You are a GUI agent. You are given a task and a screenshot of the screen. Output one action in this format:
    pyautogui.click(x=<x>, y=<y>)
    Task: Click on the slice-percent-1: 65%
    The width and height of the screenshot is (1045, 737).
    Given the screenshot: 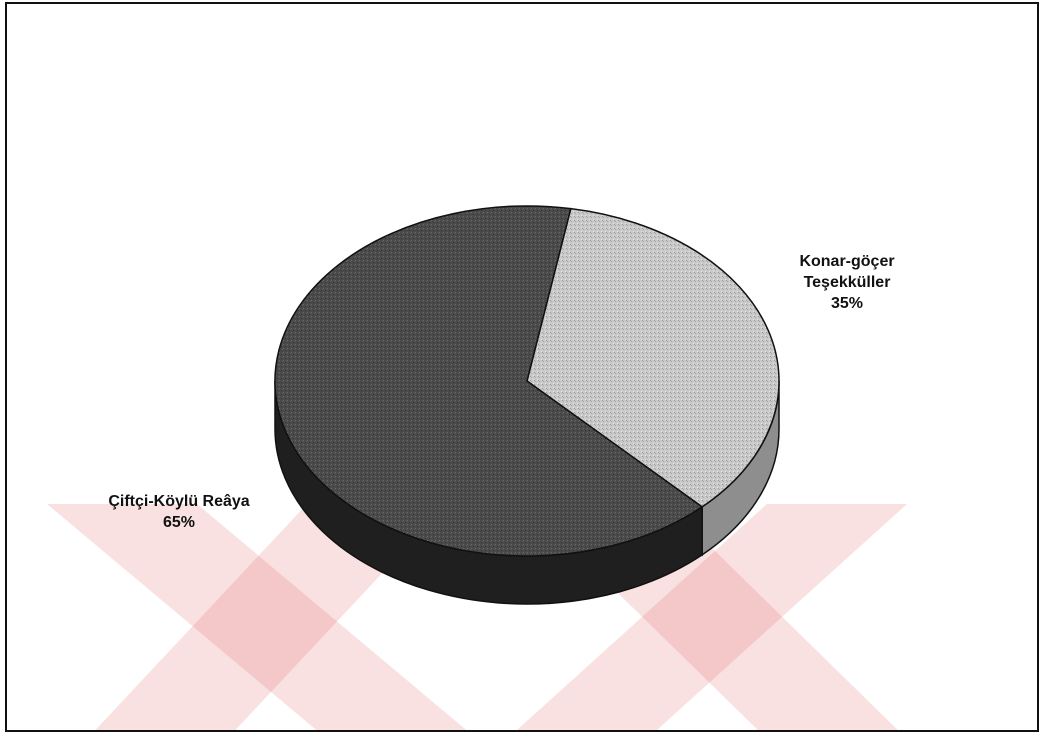 What is the action you would take?
    pyautogui.click(x=179, y=522)
    